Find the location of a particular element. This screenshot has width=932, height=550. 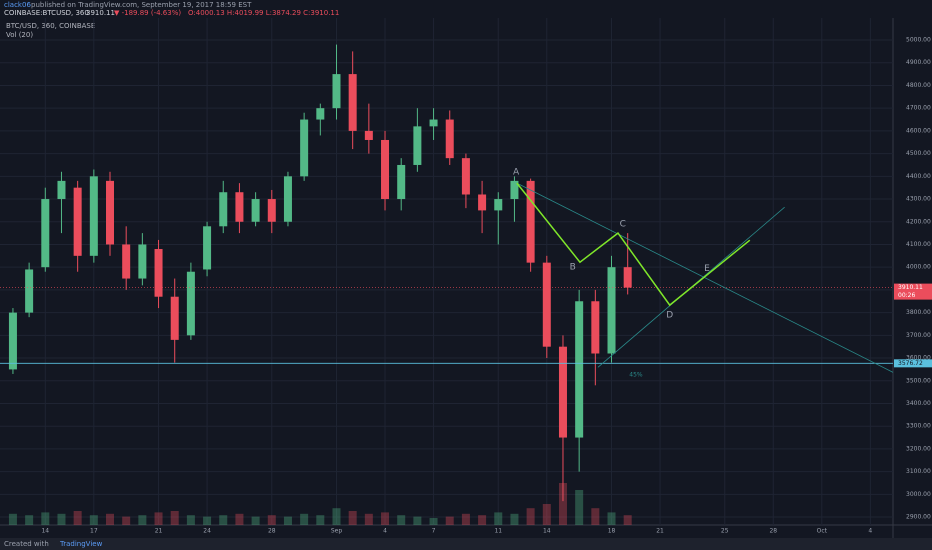

y-tick-label: 3100.00 is located at coordinates (918, 471).